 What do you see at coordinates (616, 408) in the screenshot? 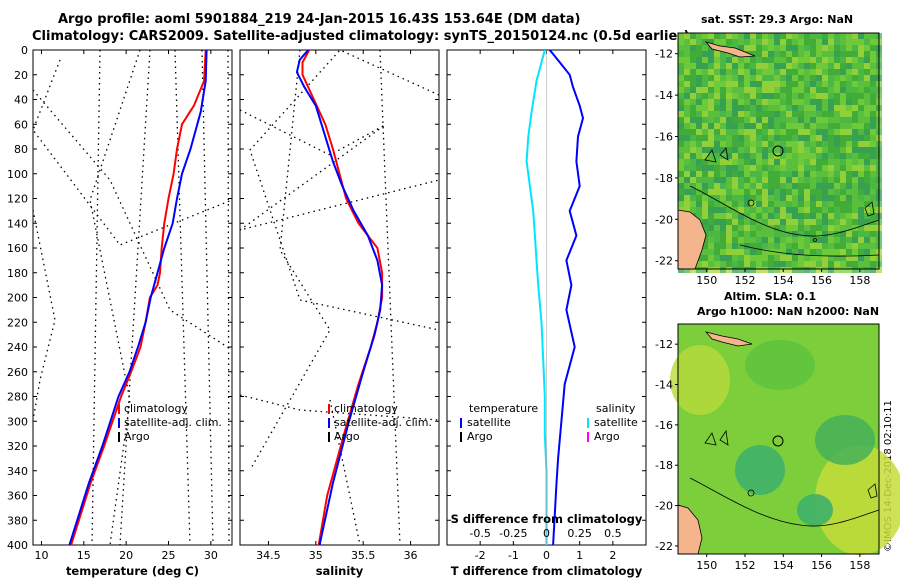
I see `legend-header: salinity` at bounding box center [616, 408].